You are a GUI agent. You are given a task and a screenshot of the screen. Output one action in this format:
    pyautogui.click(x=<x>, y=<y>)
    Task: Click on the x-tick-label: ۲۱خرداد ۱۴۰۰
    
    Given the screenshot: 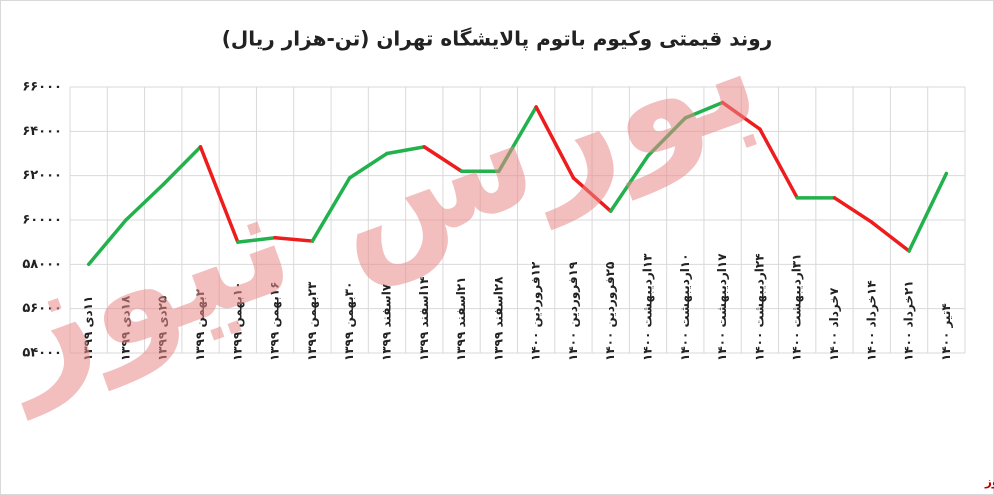 What is the action you would take?
    pyautogui.click(x=909, y=320)
    